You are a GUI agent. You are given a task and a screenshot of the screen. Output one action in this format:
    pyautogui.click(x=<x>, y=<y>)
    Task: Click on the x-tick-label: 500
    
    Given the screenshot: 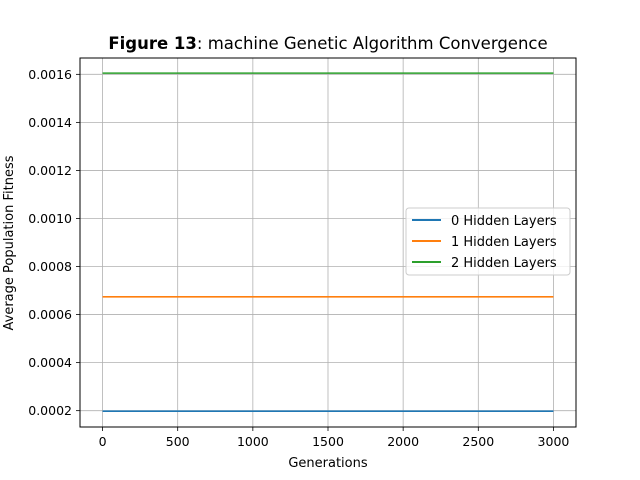 What is the action you would take?
    pyautogui.click(x=178, y=441)
    